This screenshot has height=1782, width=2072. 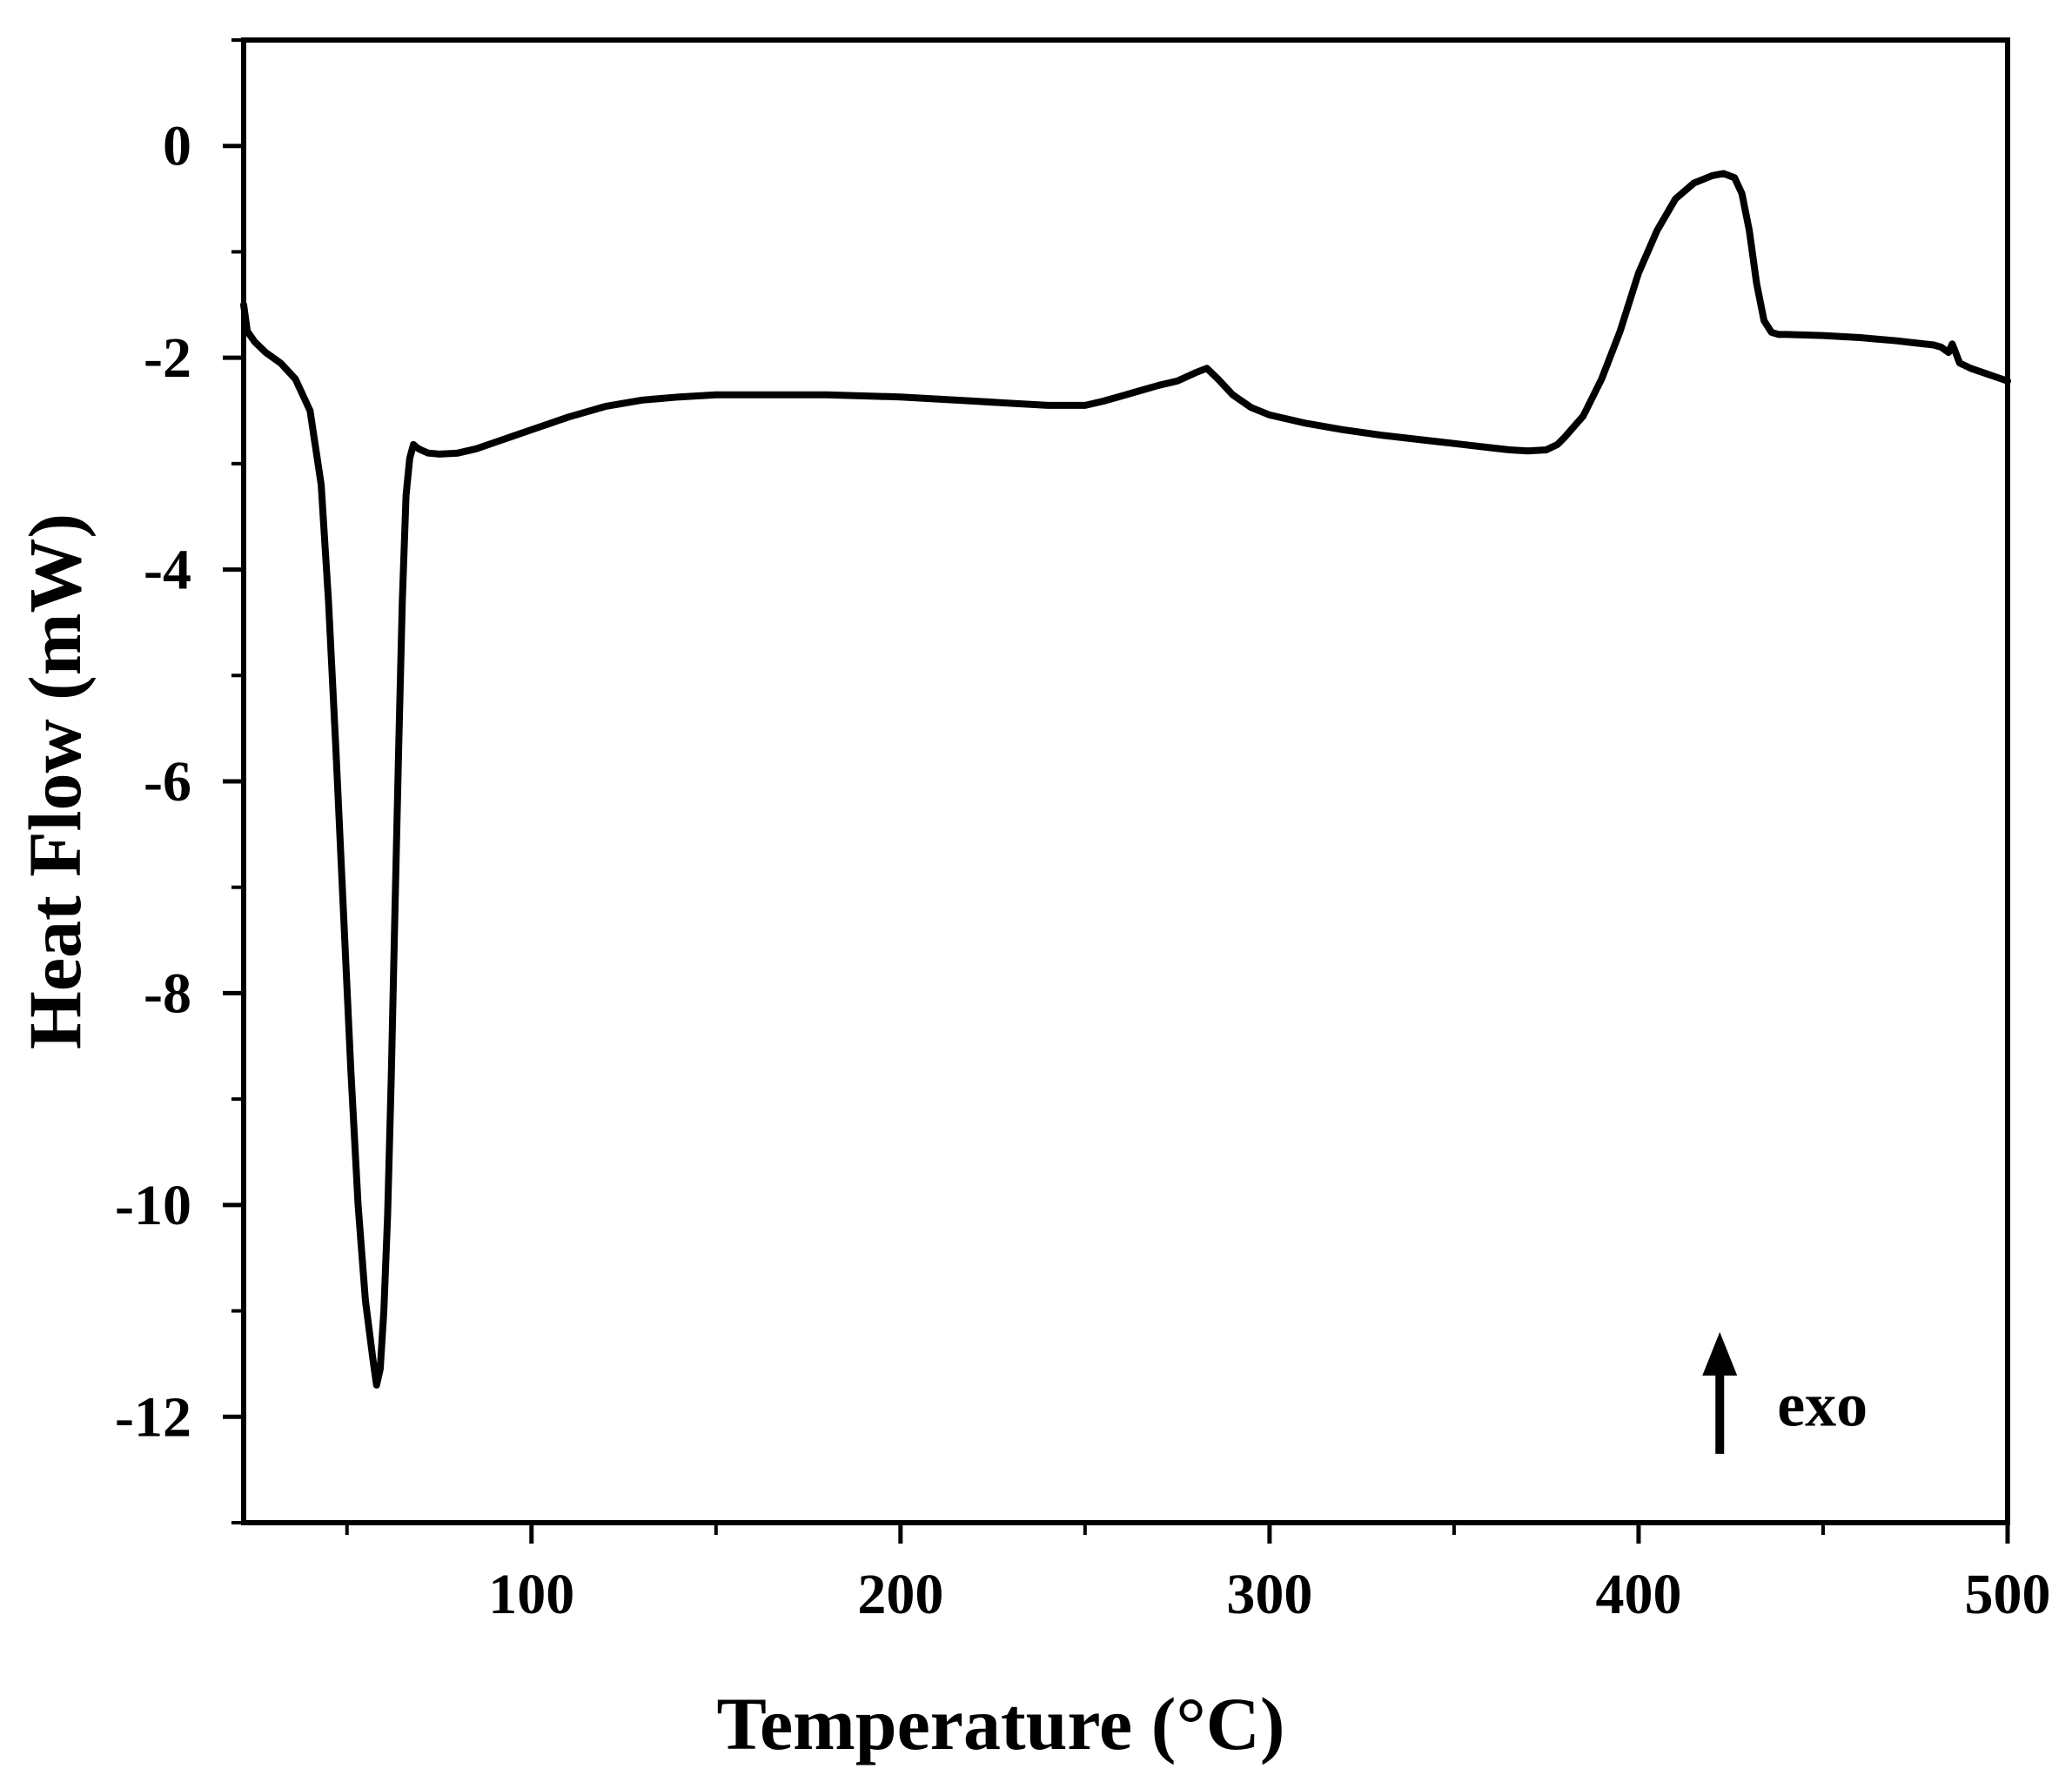 What do you see at coordinates (900, 1595) in the screenshot?
I see `x-tick-label-200: 200` at bounding box center [900, 1595].